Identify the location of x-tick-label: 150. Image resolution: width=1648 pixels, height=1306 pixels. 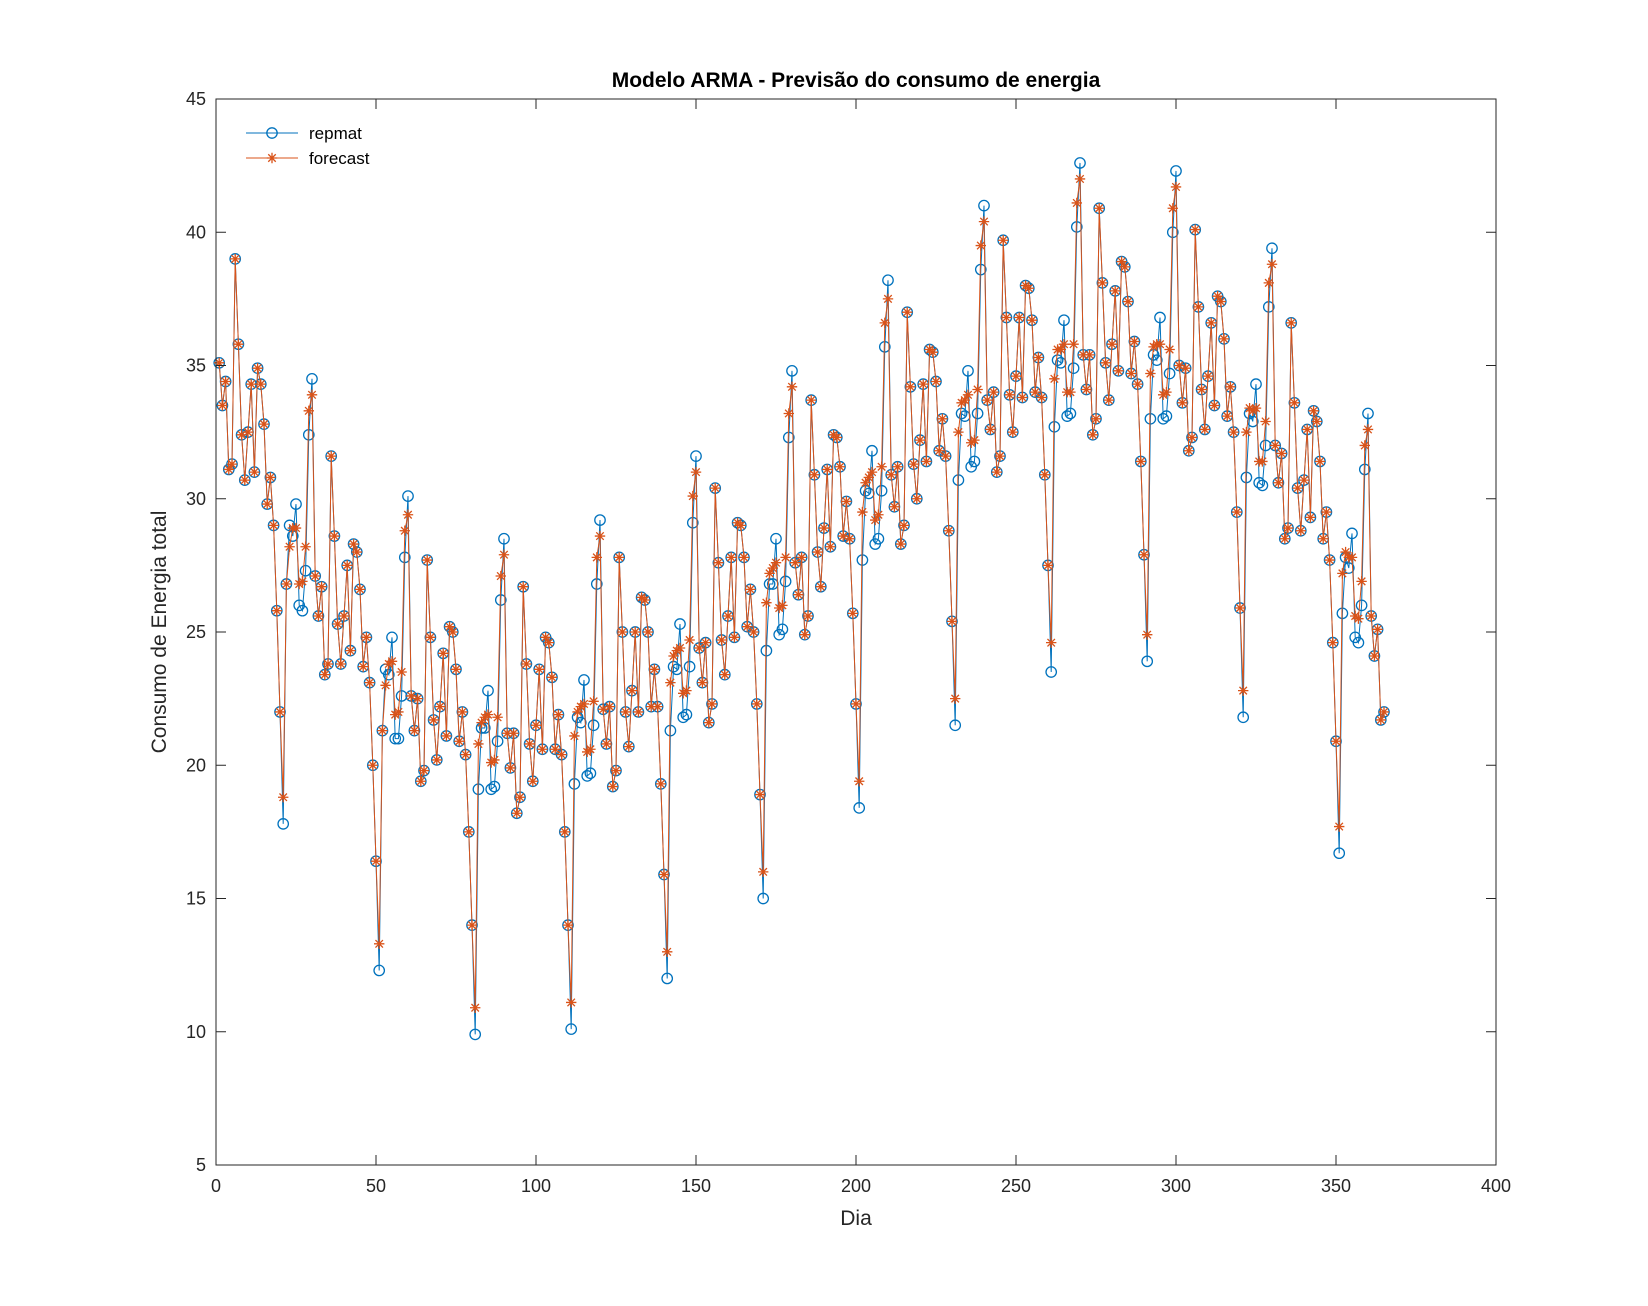
(696, 1186).